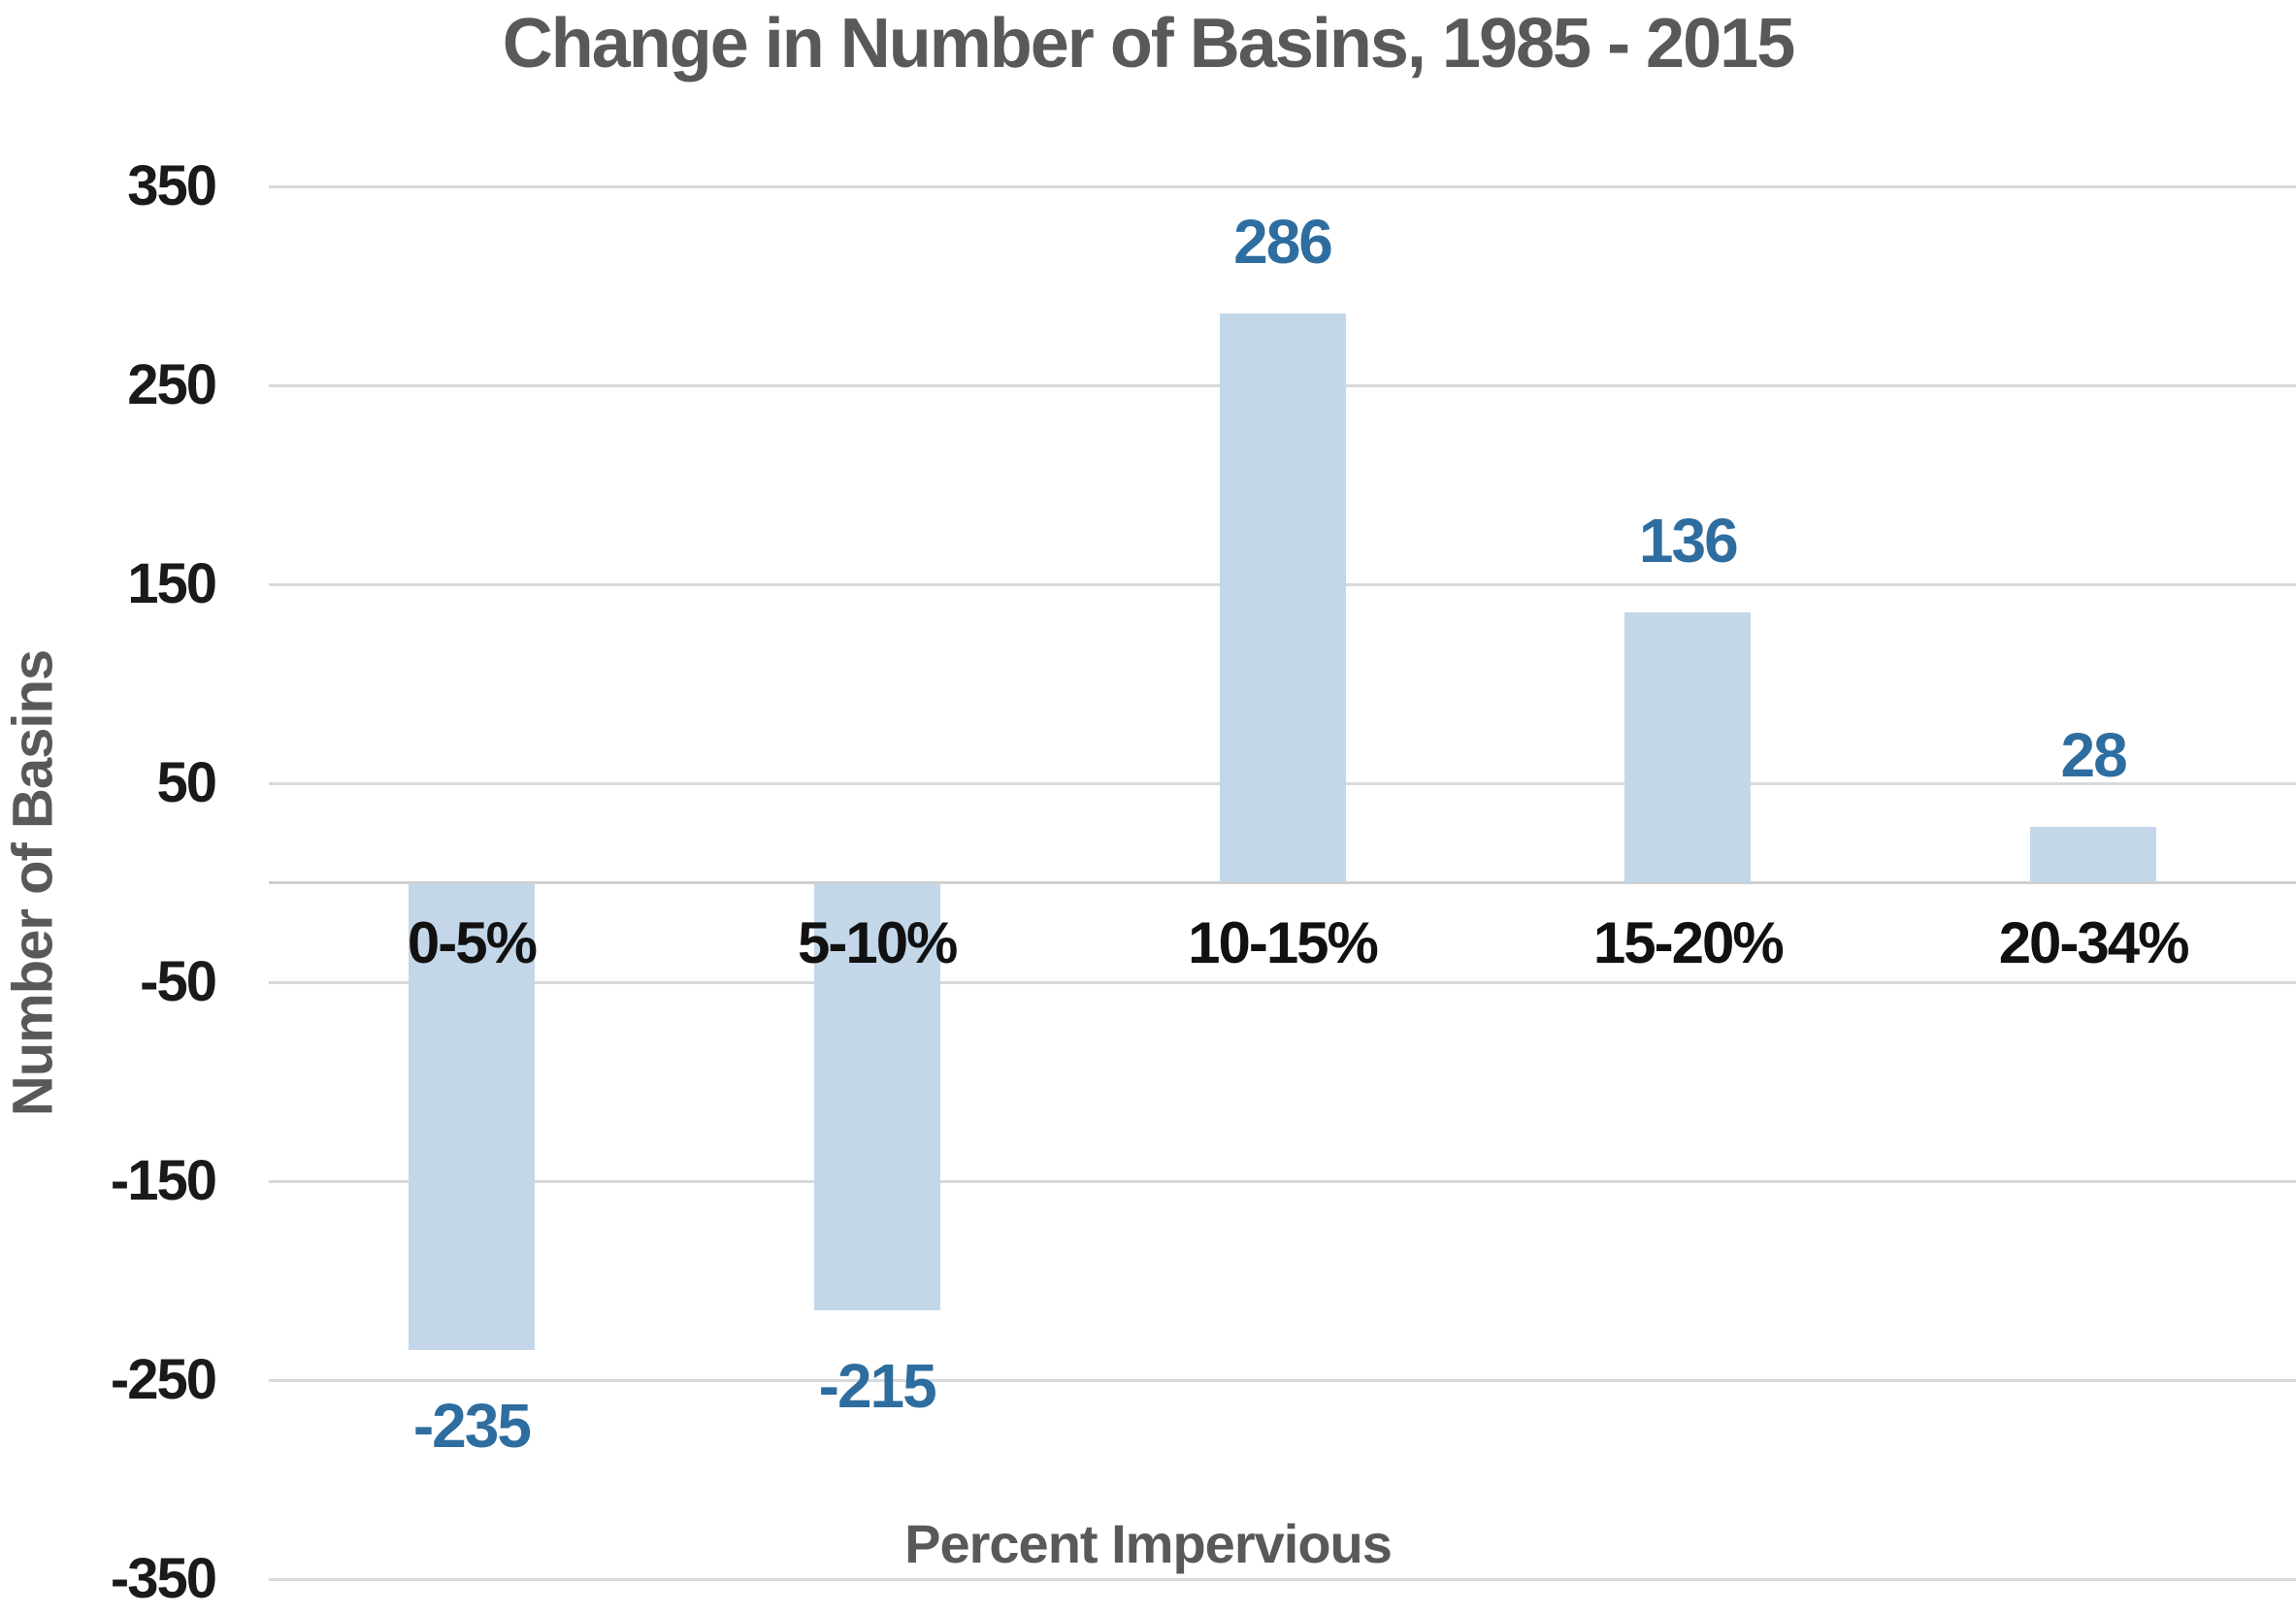 This screenshot has width=2296, height=1614. Describe the element at coordinates (1282, 1579) in the screenshot. I see `gridline-y--350` at that location.